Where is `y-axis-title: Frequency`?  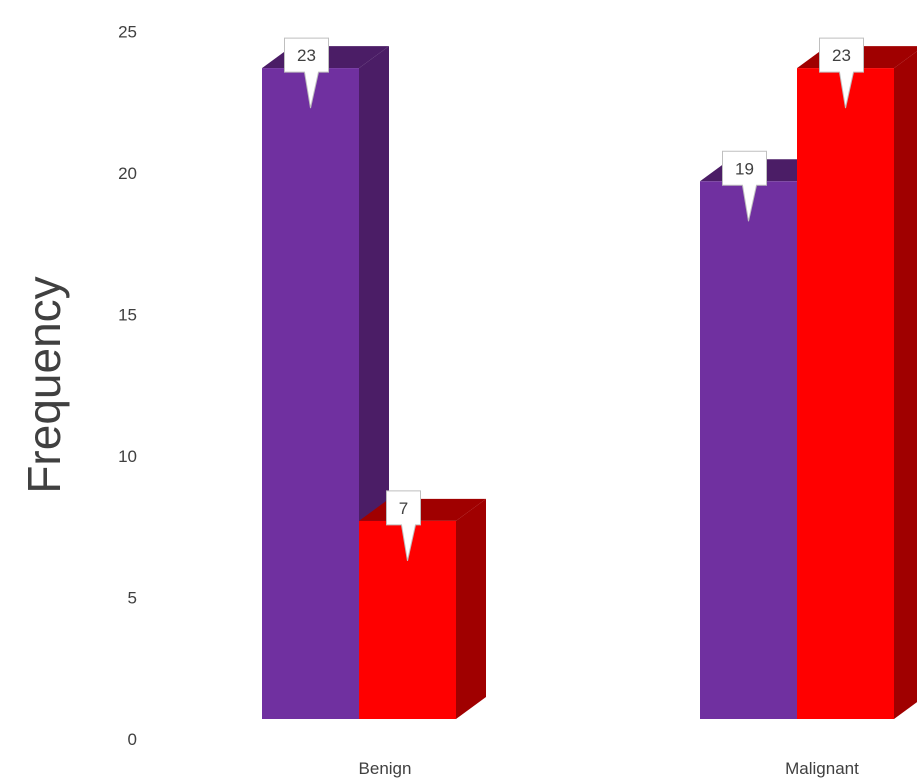 y-axis-title: Frequency is located at coordinates (44, 384).